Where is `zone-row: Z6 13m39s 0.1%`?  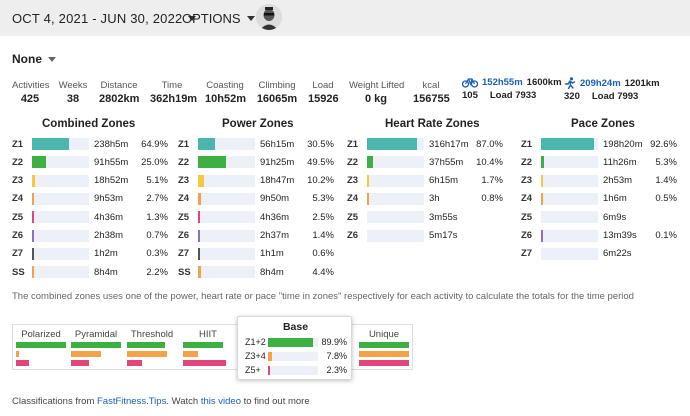
zone-row: Z6 13m39s 0.1% is located at coordinates (599, 236).